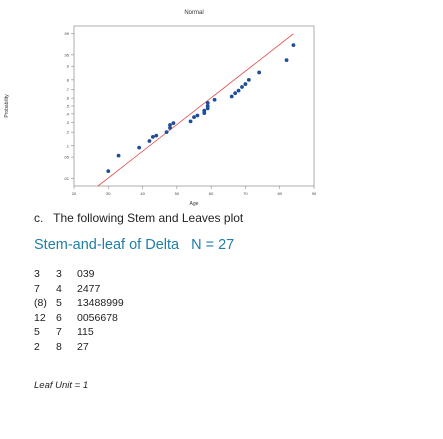 The height and width of the screenshot is (439, 443). What do you see at coordinates (74, 193) in the screenshot?
I see `x-tick-label: 20` at bounding box center [74, 193].